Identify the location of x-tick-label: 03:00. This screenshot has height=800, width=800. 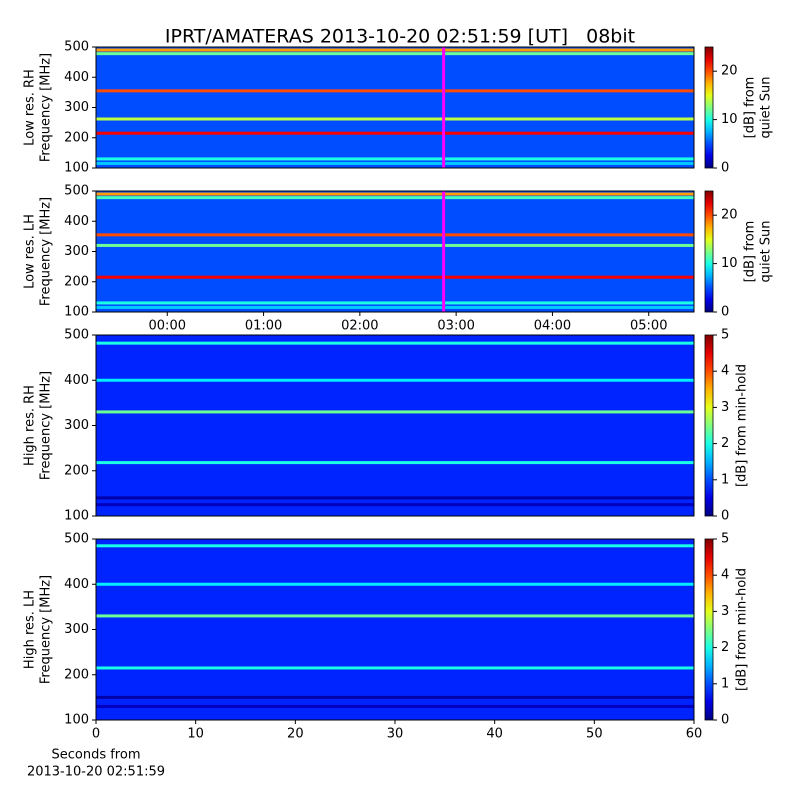
(455, 326).